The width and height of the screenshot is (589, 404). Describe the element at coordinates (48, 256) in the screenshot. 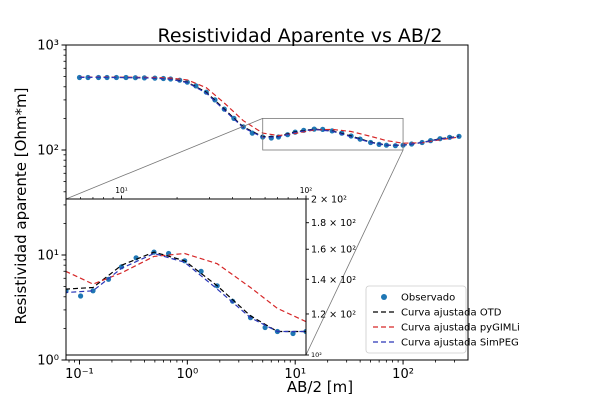

I see `y-tick-label: 10¹` at that location.